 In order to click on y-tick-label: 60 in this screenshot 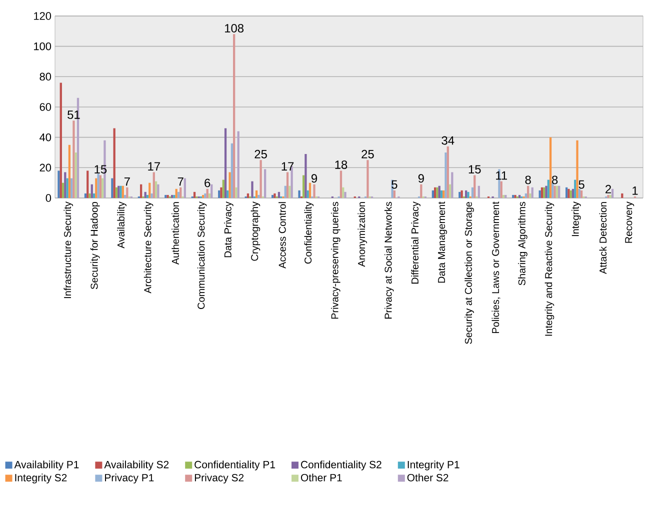, I will do `click(46, 107)`.